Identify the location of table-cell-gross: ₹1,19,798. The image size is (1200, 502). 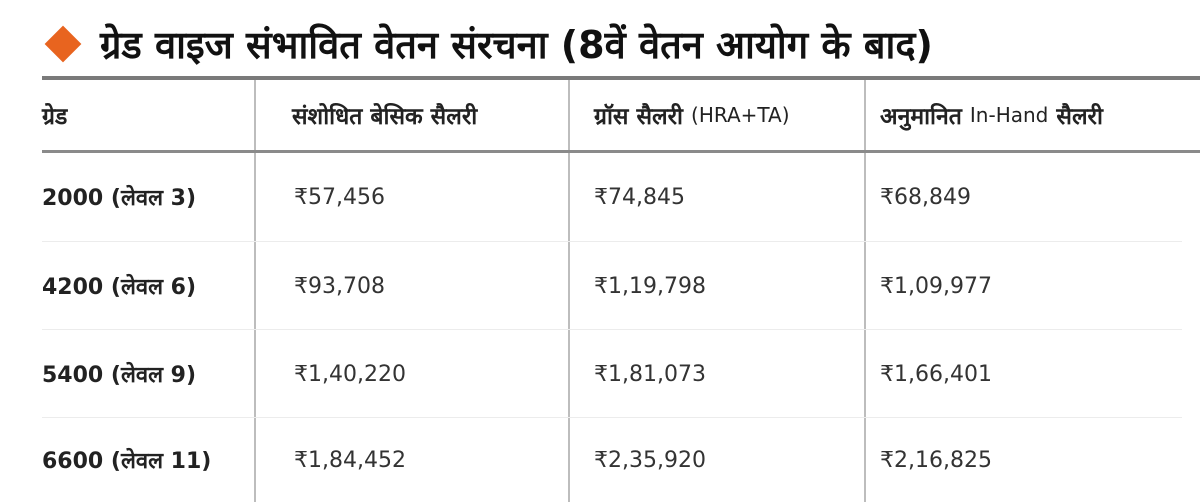
(650, 286).